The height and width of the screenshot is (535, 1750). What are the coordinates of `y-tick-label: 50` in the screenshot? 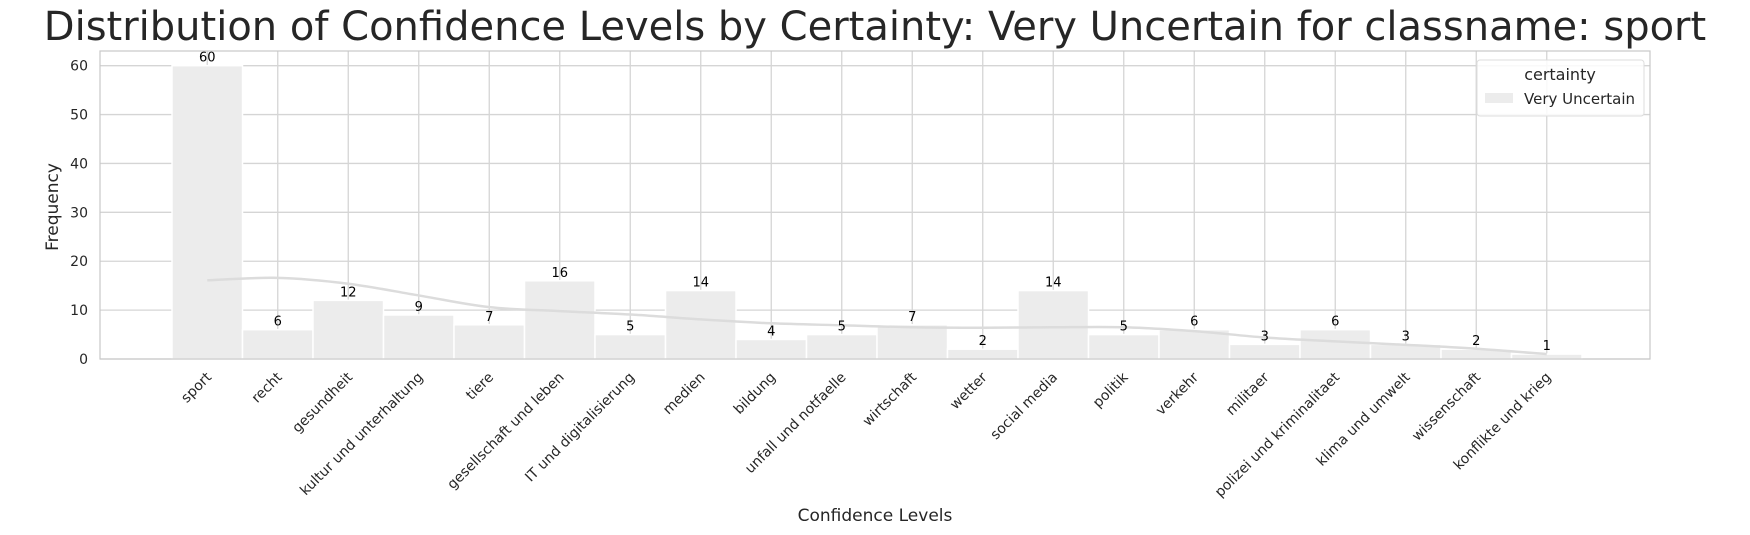 It's located at (79, 116).